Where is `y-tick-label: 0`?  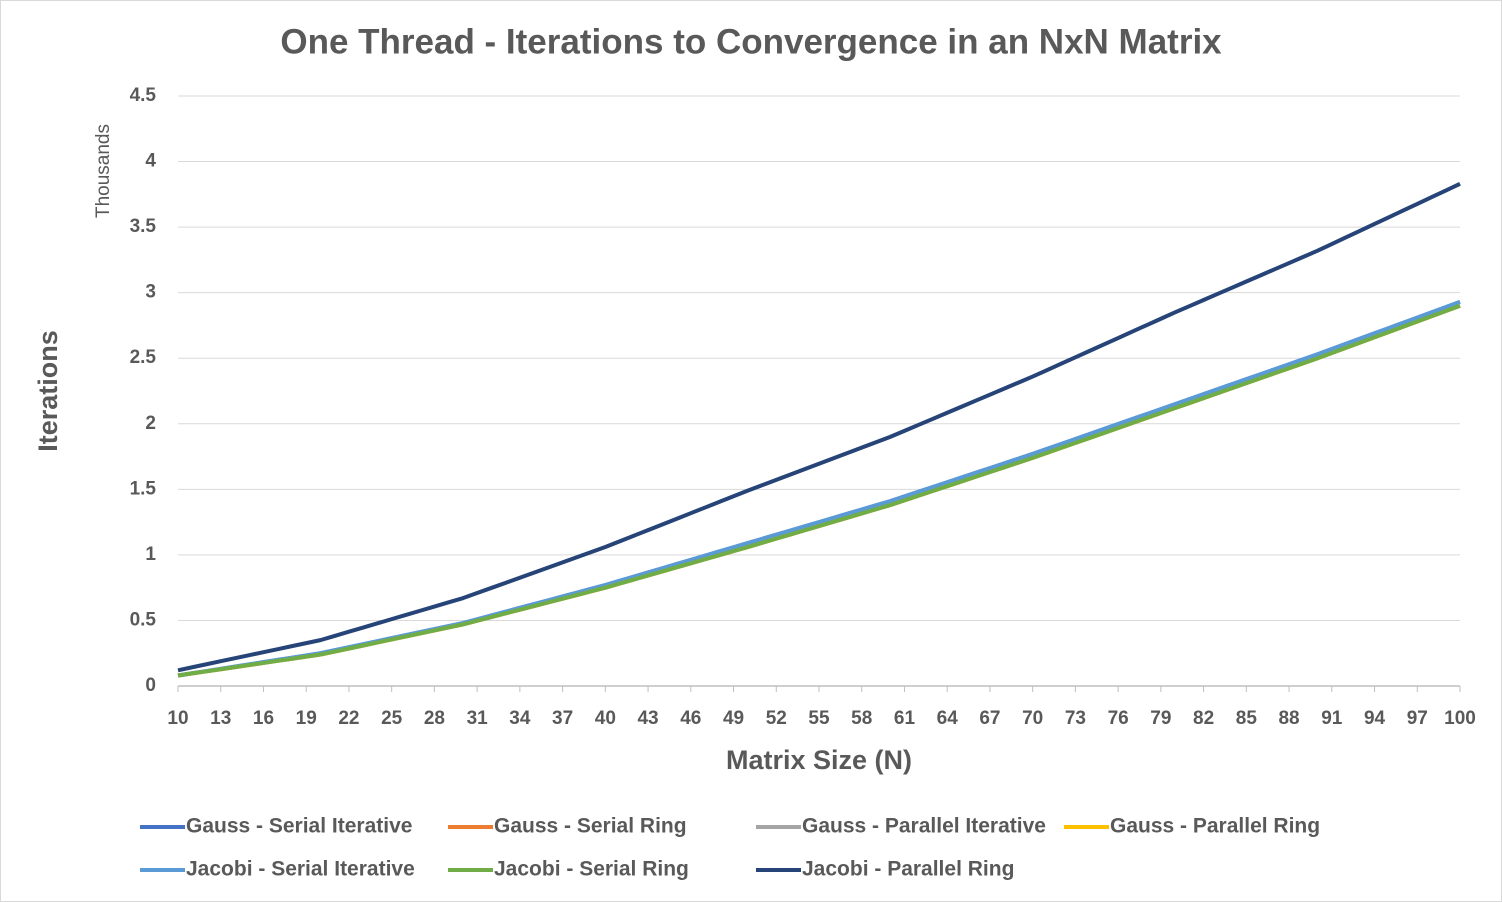 y-tick-label: 0 is located at coordinates (150, 685).